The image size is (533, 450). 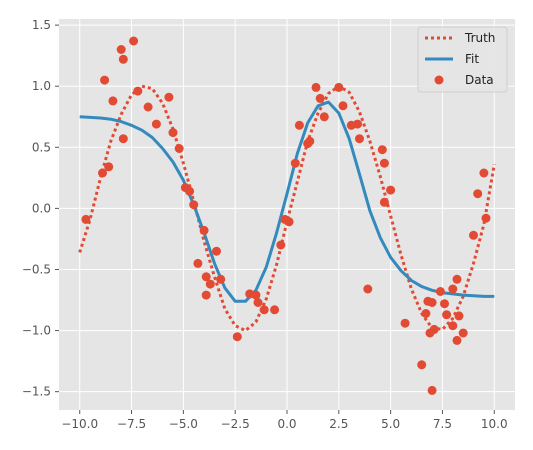 What do you see at coordinates (36, 269) in the screenshot?
I see `y-tick-label: −0.5` at bounding box center [36, 269].